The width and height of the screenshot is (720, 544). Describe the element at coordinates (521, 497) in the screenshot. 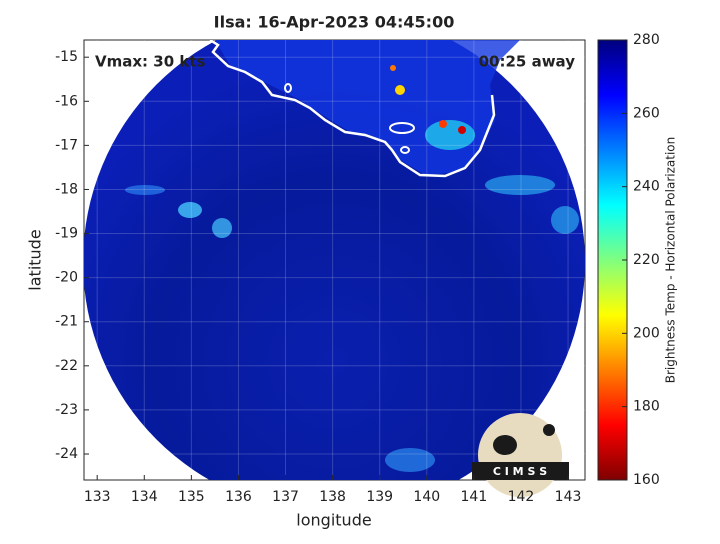

I see `x-tick-label: 142` at that location.